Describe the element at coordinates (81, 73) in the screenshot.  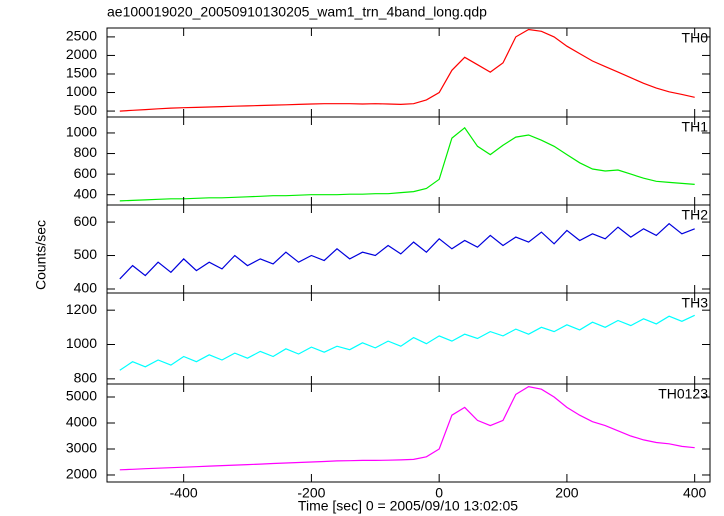
I see `y-tick-label: 1500` at that location.